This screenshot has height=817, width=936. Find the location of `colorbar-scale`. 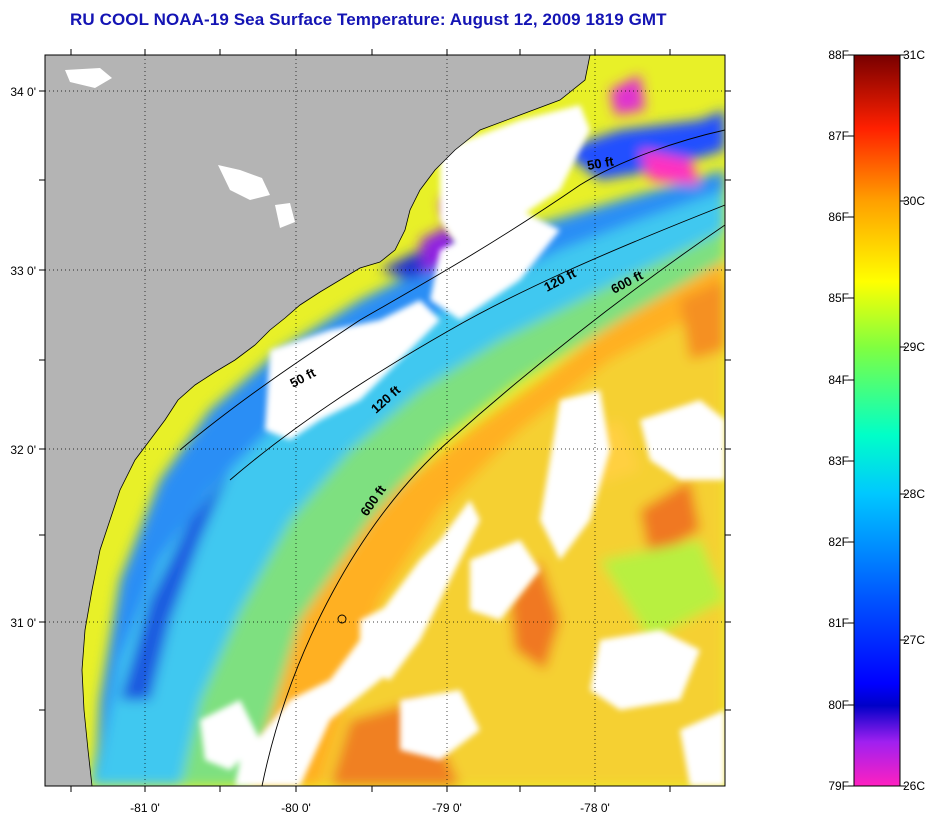

colorbar-scale is located at coordinates (877, 420).